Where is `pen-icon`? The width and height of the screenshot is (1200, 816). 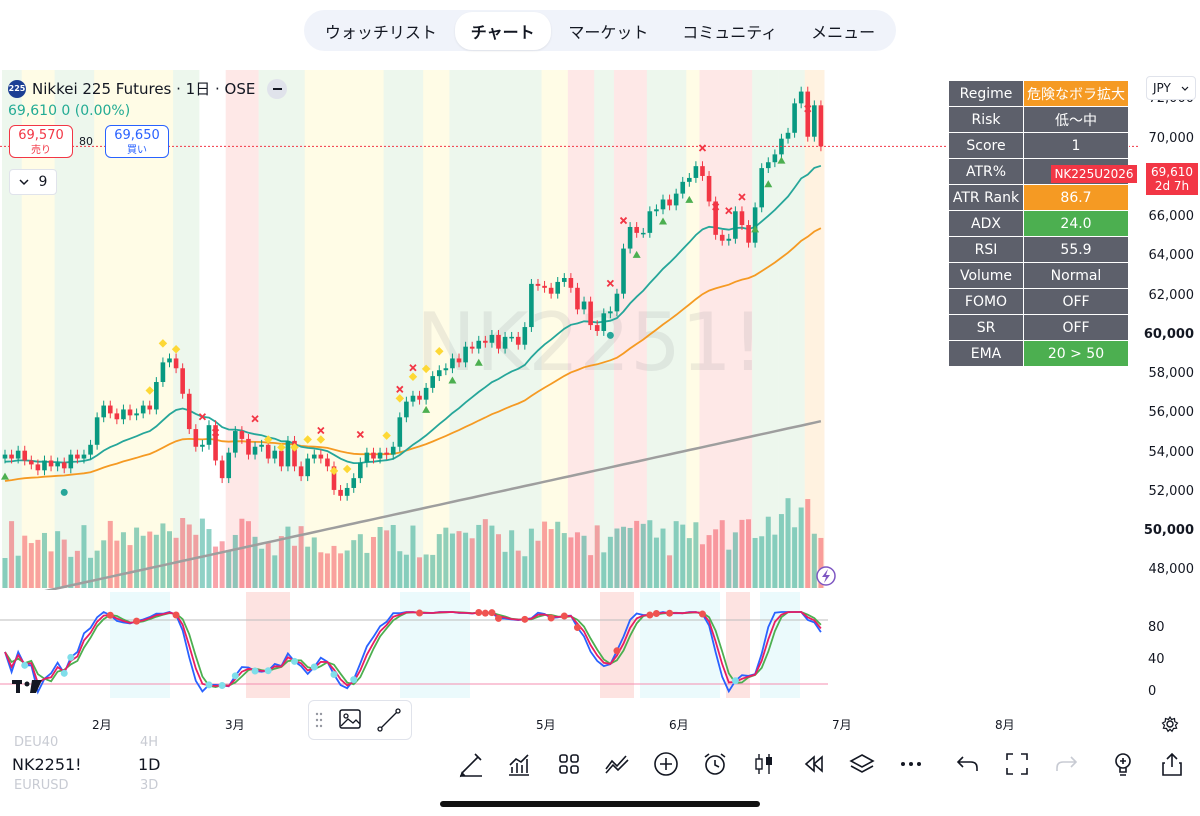
pen-icon is located at coordinates (472, 765).